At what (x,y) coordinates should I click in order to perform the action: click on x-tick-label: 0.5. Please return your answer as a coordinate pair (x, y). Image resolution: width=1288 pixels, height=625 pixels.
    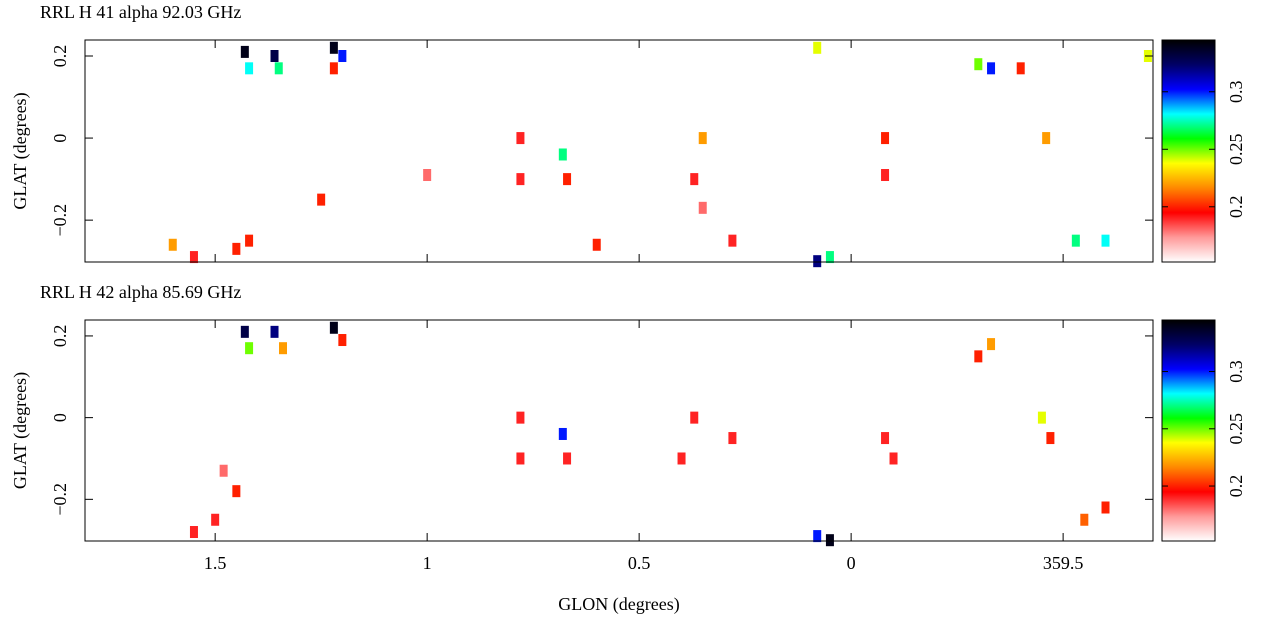
    Looking at the image, I should click on (639, 563).